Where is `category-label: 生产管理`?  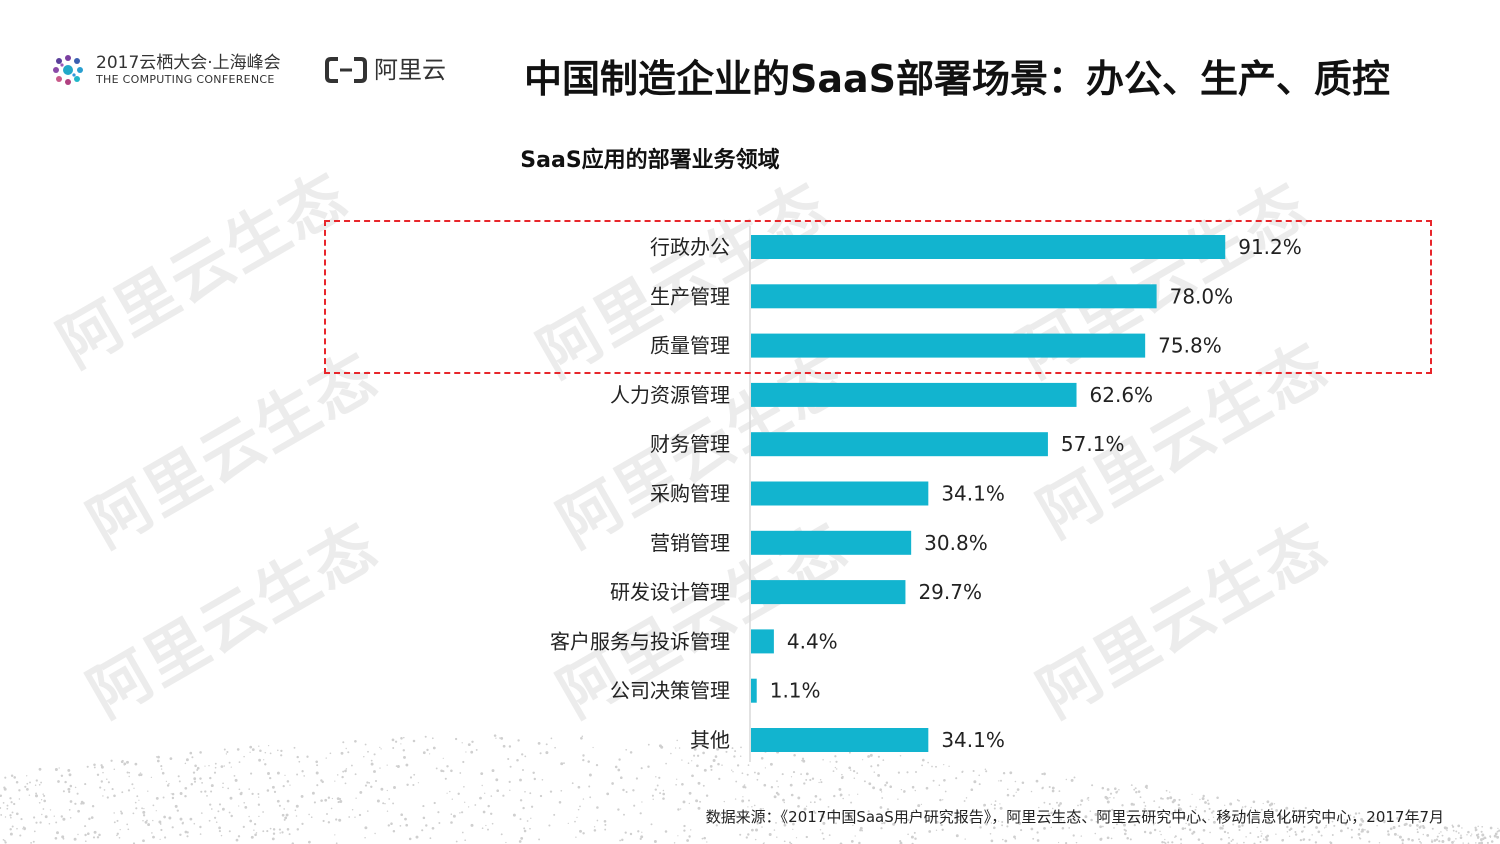
category-label: 生产管理 is located at coordinates (690, 296).